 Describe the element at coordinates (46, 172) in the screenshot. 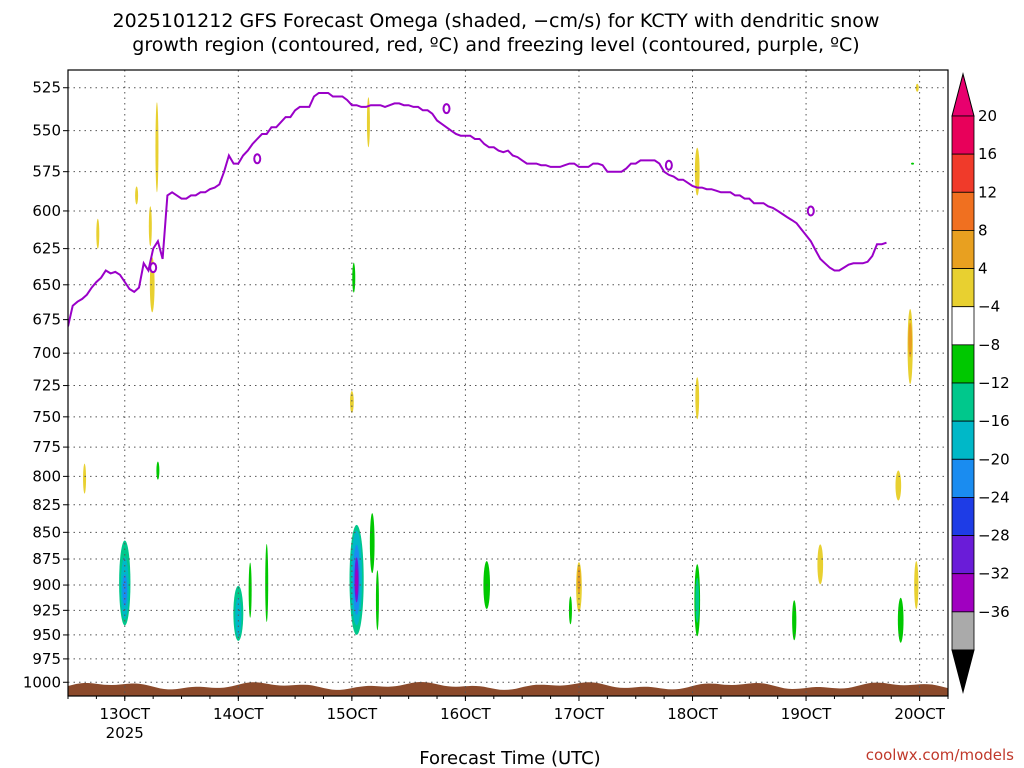

I see `y-tick-label: 575` at that location.